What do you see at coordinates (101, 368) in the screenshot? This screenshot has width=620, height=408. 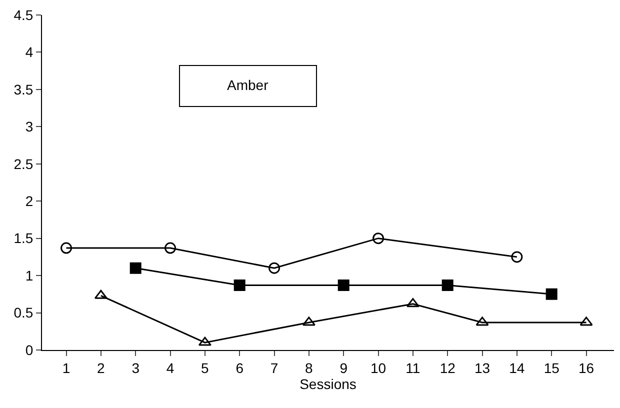 I see `x-tick-label: 2` at bounding box center [101, 368].